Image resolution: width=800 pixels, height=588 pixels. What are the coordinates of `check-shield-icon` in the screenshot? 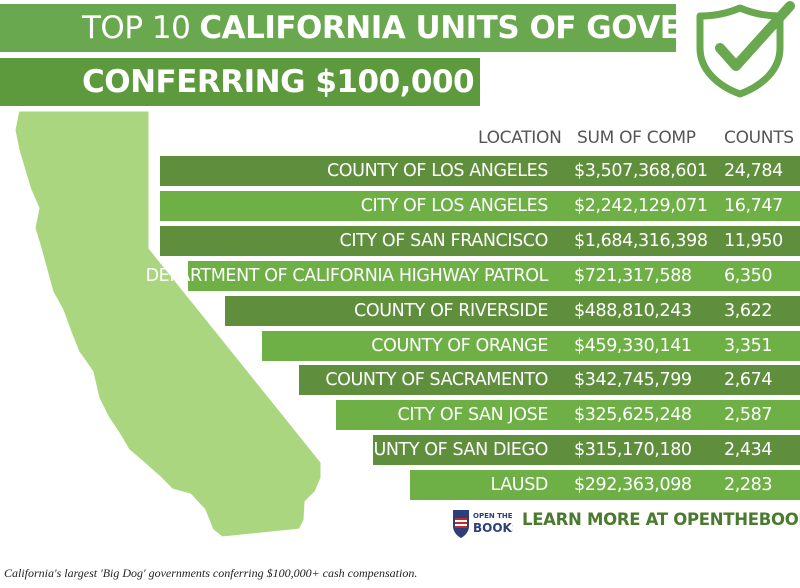 It's located at (745, 49).